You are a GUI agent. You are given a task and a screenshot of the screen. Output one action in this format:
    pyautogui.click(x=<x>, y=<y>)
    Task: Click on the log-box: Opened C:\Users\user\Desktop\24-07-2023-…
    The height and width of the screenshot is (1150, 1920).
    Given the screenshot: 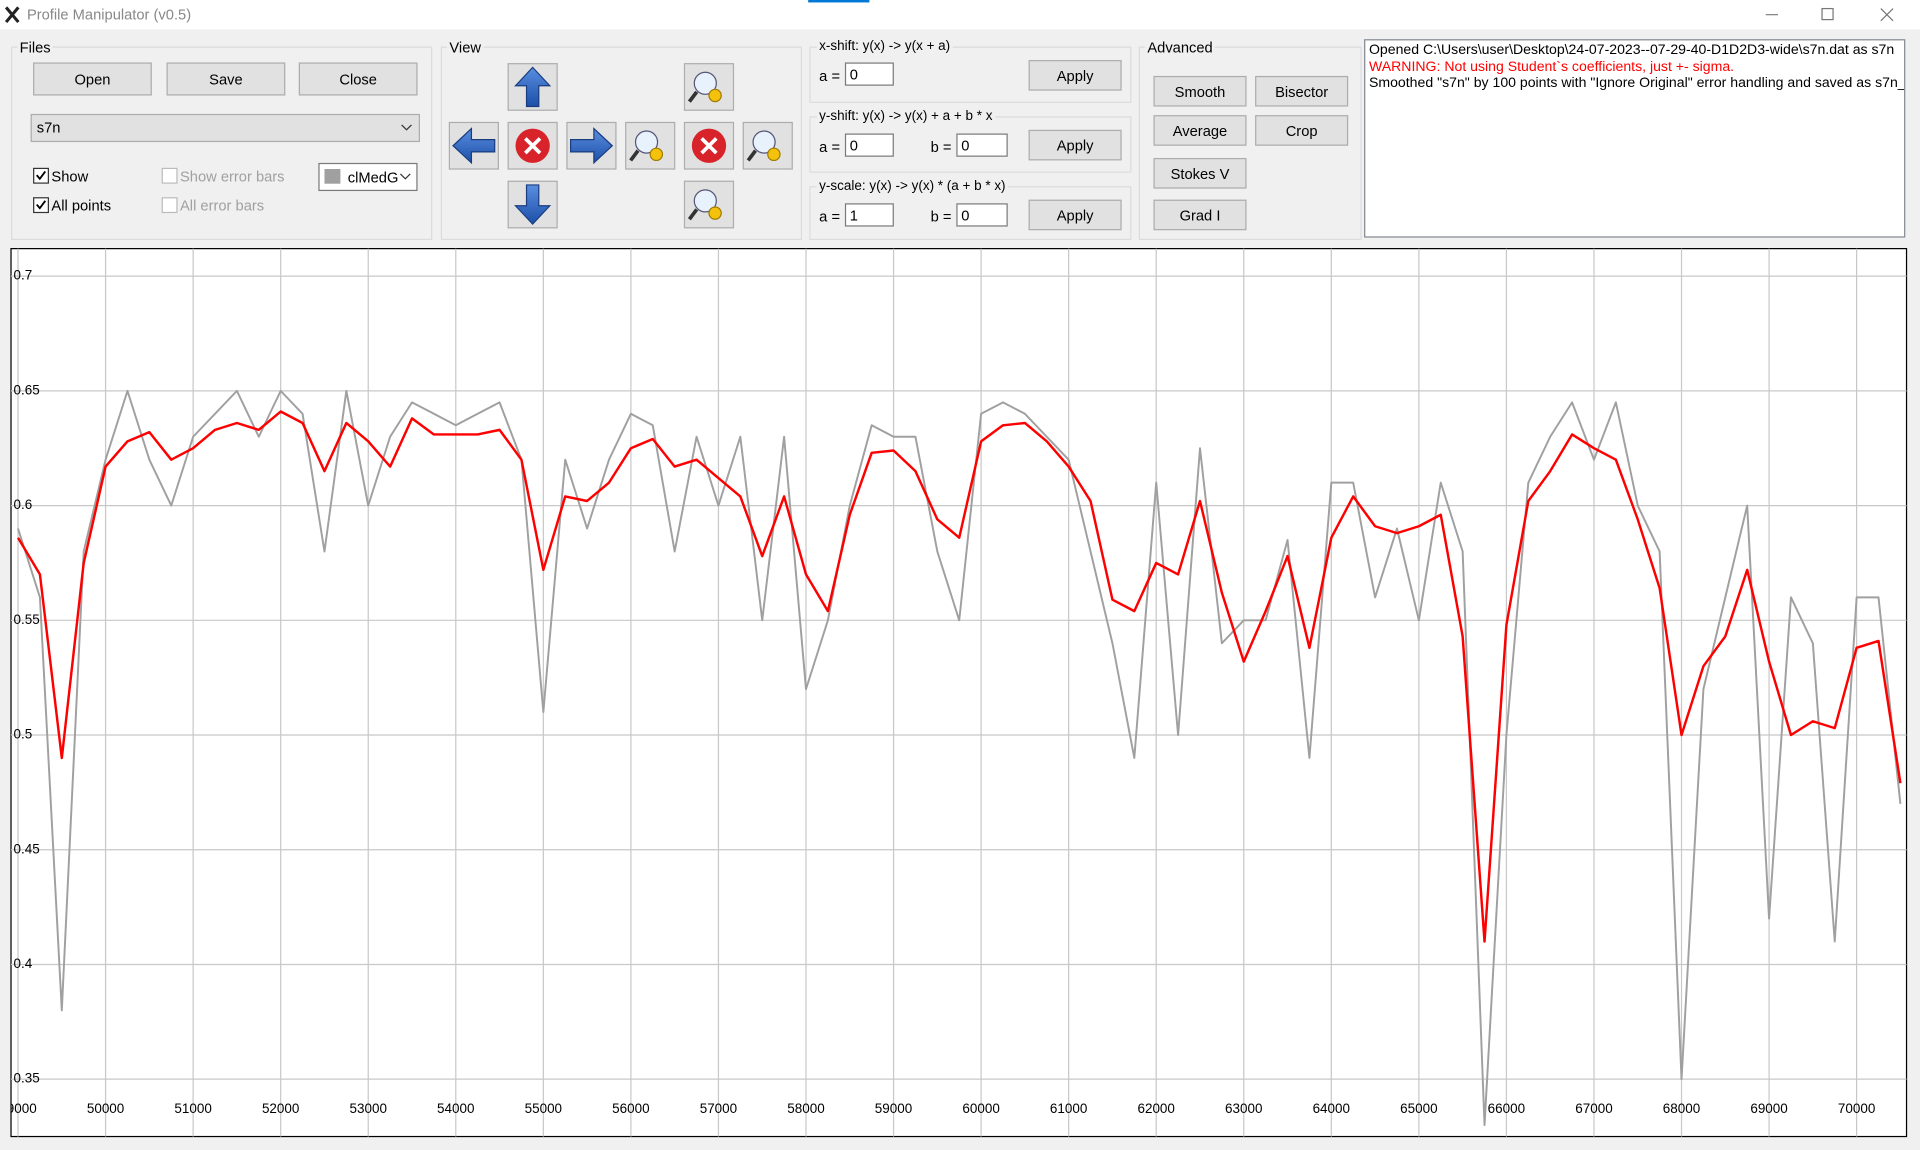 What is the action you would take?
    pyautogui.click(x=1635, y=138)
    